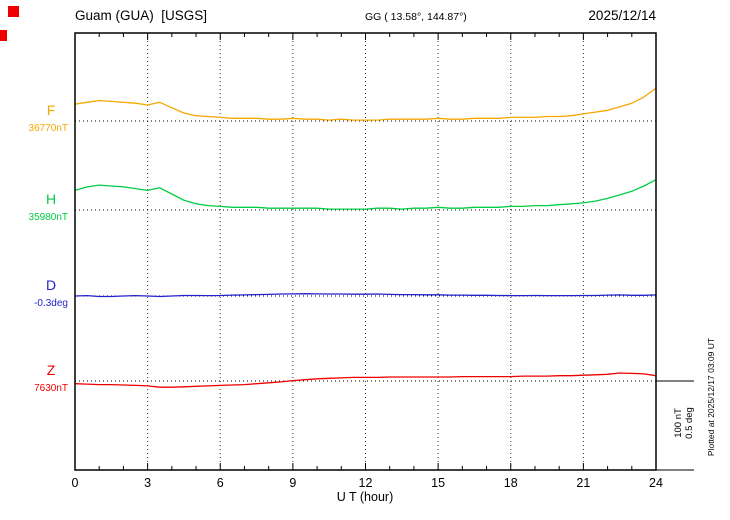 This screenshot has width=730, height=520. I want to click on series-baseline-value-d: -0.3deg, so click(51, 303).